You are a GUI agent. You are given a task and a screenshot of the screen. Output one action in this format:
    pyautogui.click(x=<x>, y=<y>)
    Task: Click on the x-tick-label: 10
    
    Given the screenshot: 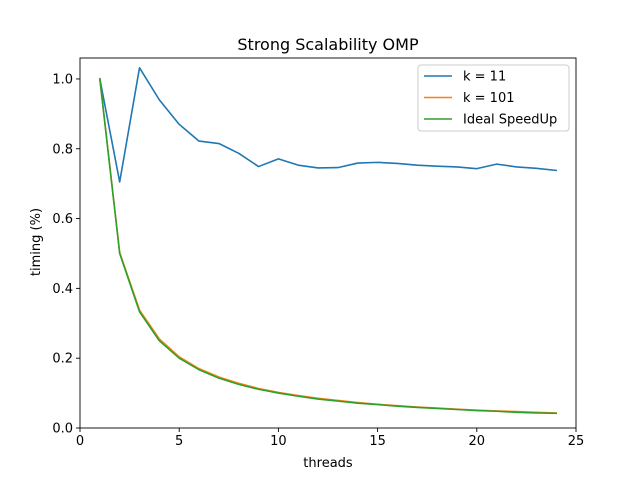 What is the action you would take?
    pyautogui.click(x=278, y=441)
    